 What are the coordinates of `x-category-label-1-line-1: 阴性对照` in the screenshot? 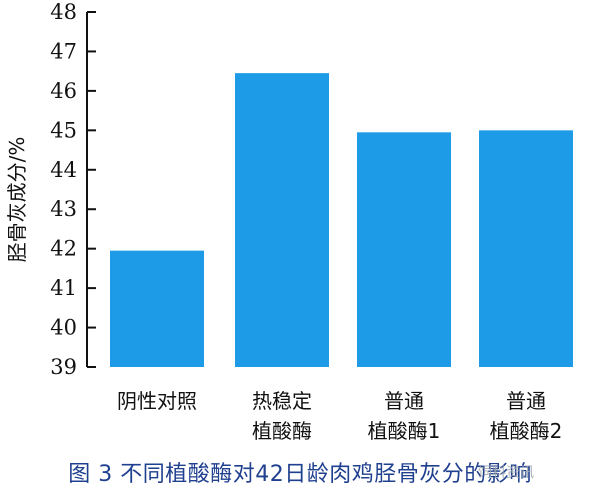 It's located at (157, 401).